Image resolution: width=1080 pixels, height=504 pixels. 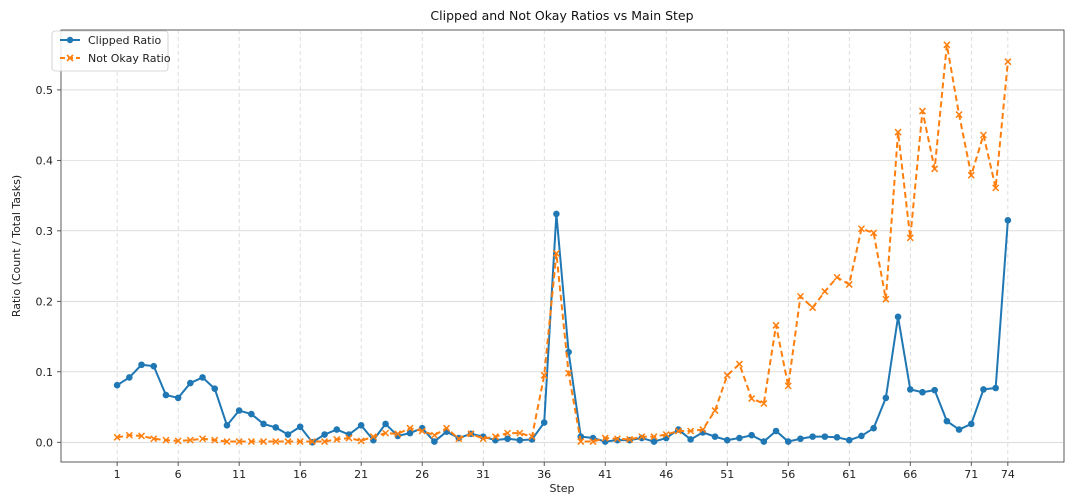 I want to click on x-tick-label: 71, so click(x=971, y=474).